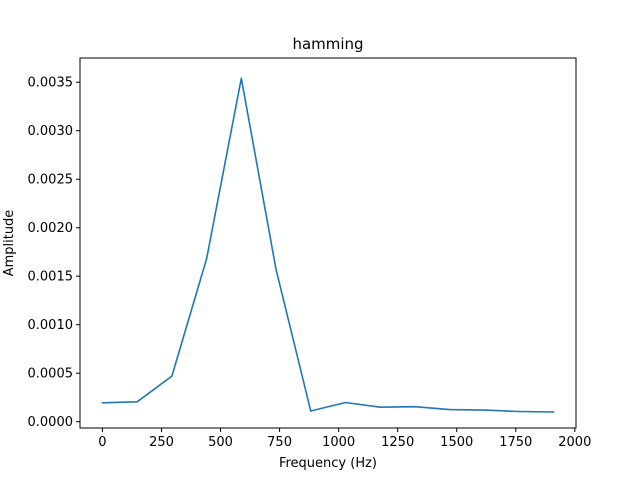 This screenshot has height=480, width=640. What do you see at coordinates (9, 243) in the screenshot?
I see `y-axis-label: Amplitude` at bounding box center [9, 243].